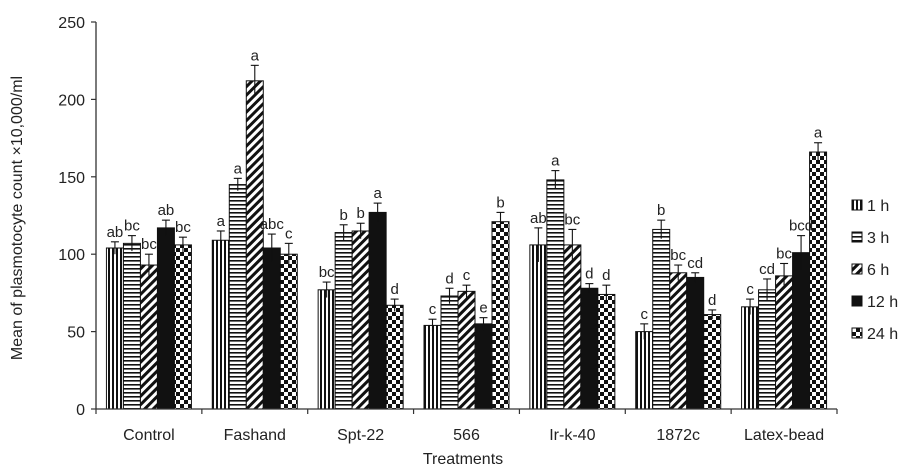 The height and width of the screenshot is (468, 903). I want to click on y-tick-label: 150, so click(71, 178).